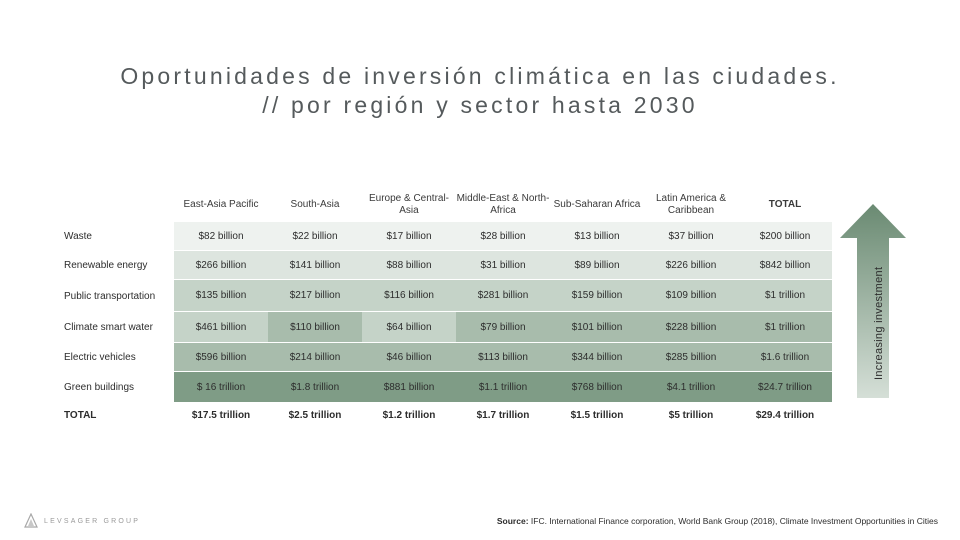 The image size is (960, 540). I want to click on cell-total-latin-america-and-caribbean: $5 trillion, so click(691, 415).